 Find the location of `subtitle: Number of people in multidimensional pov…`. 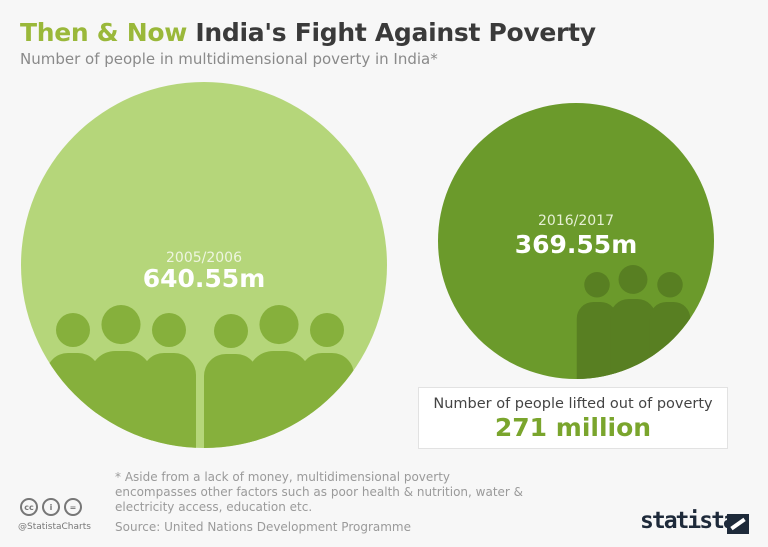

subtitle: Number of people in multidimensional pov… is located at coordinates (229, 59).